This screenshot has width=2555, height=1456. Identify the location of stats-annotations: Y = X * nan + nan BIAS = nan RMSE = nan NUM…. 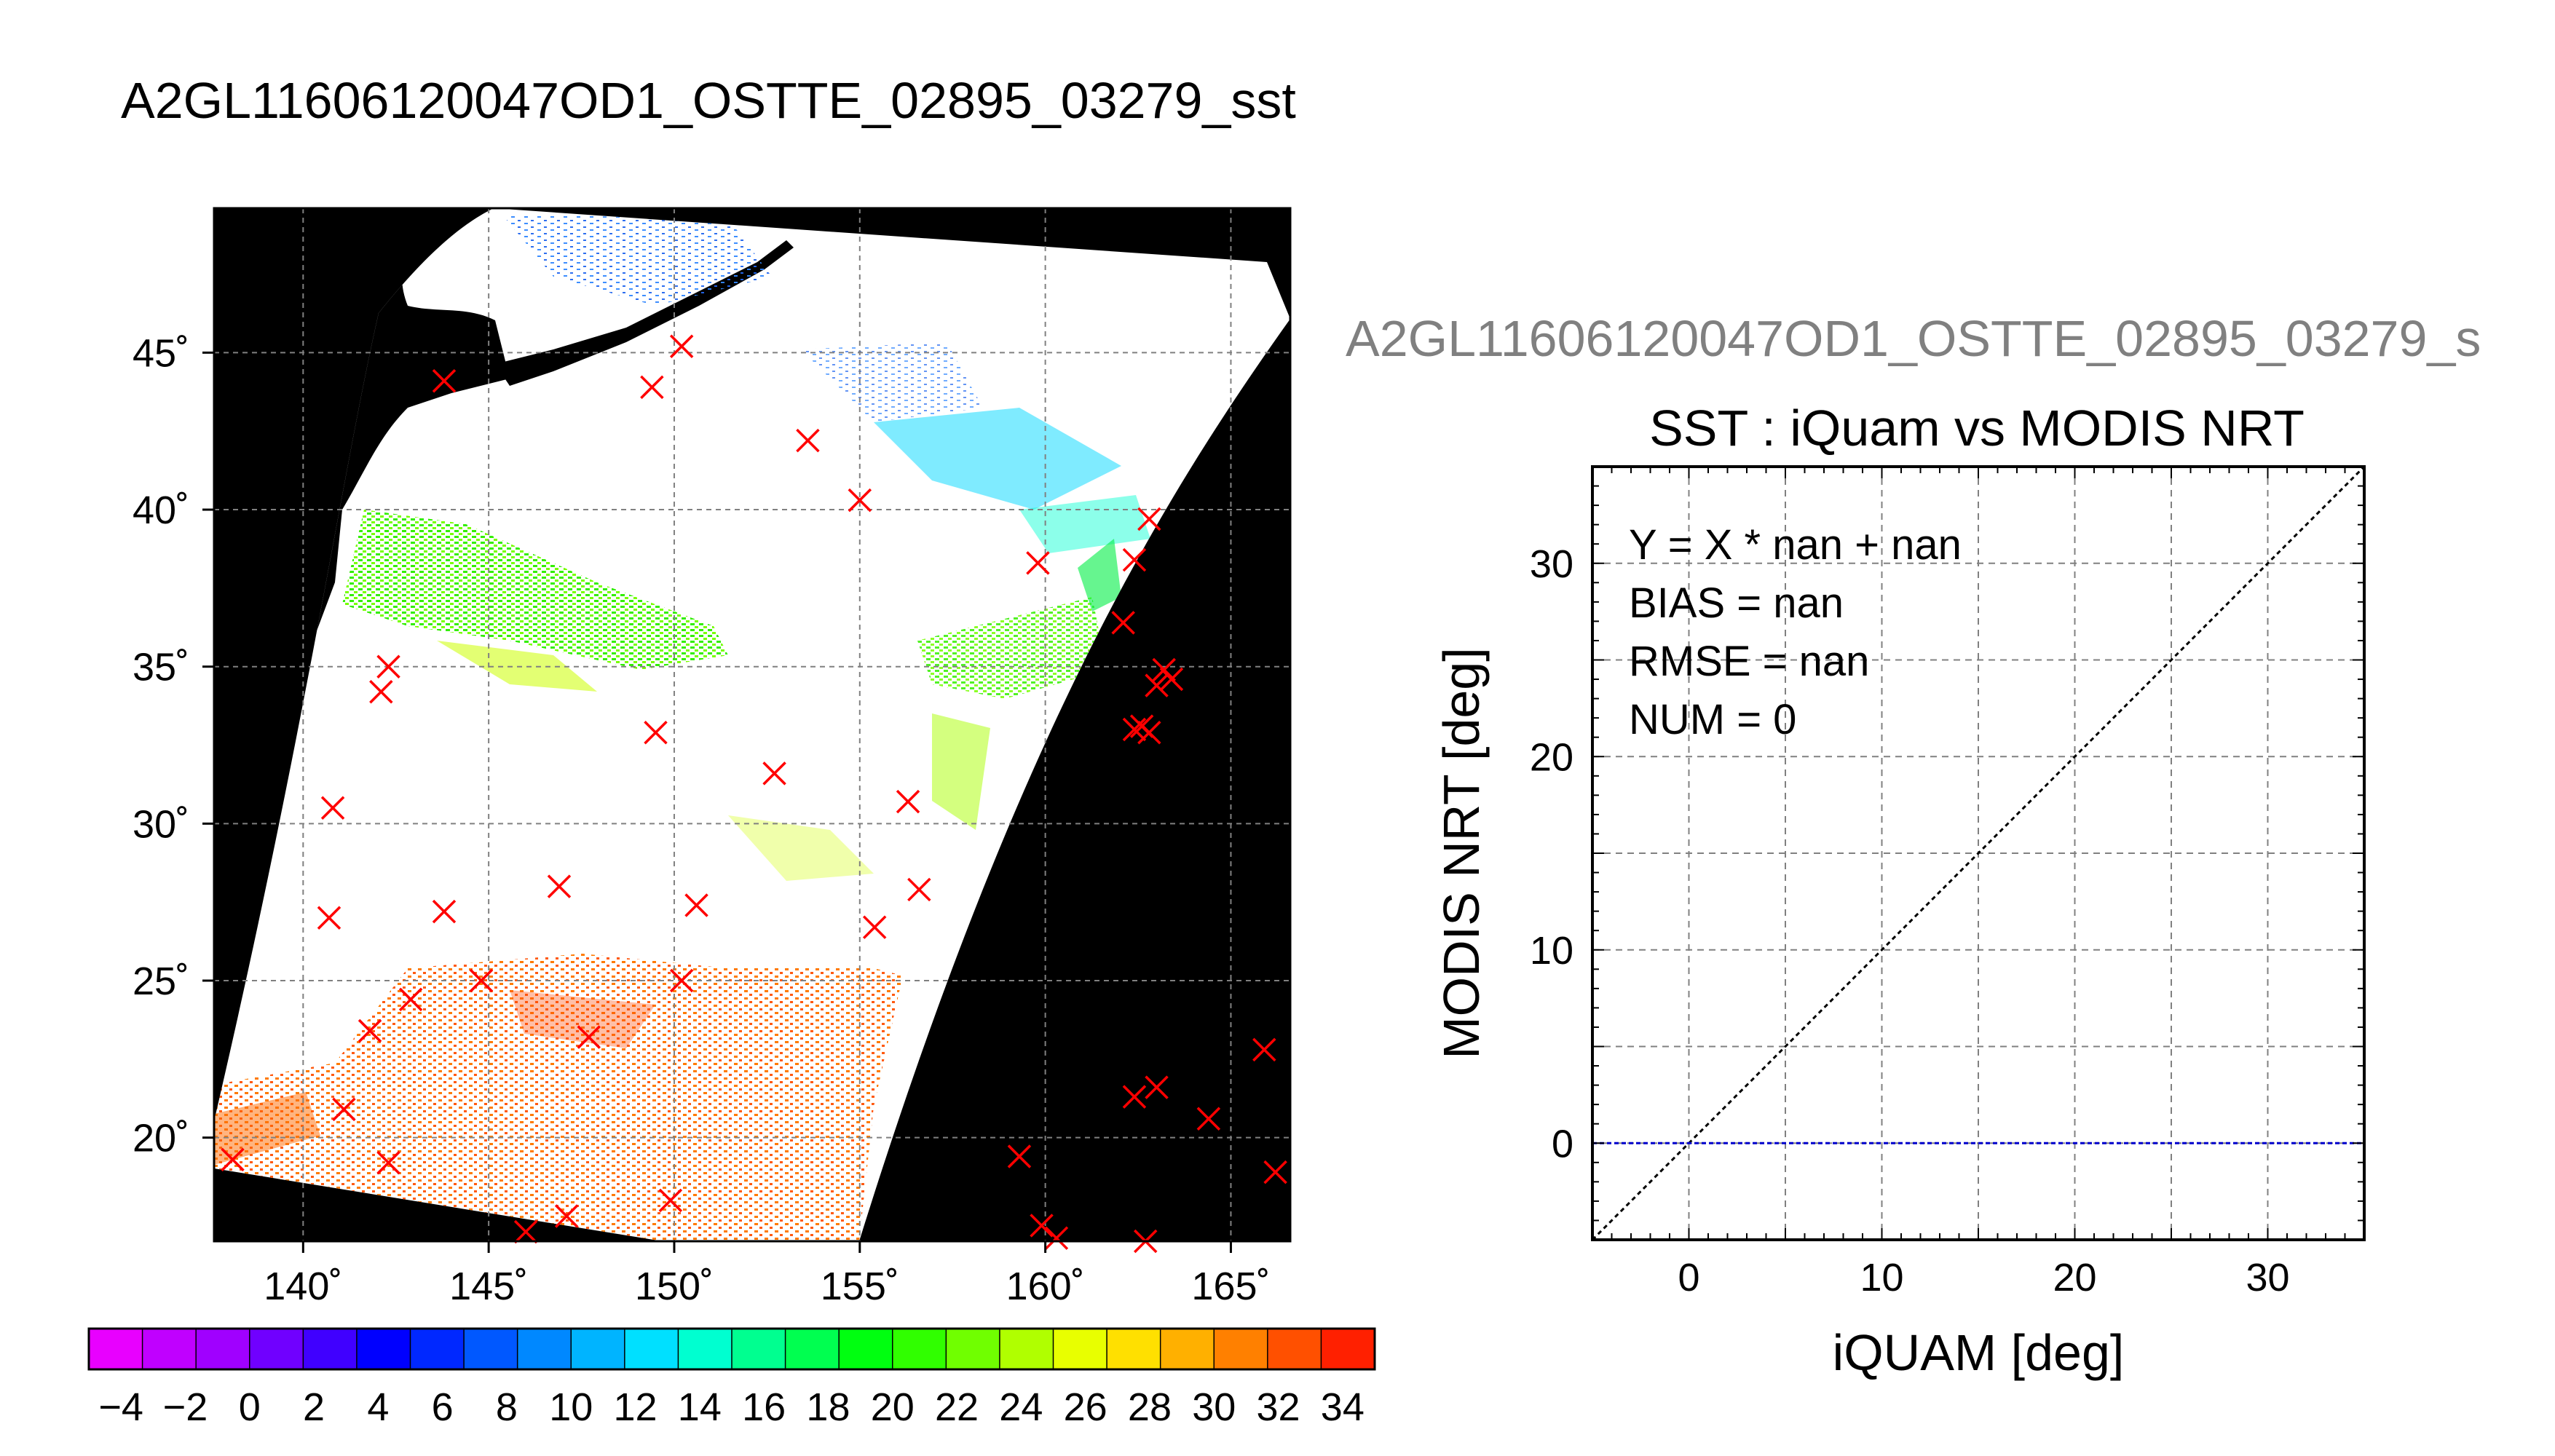
(1795, 632).